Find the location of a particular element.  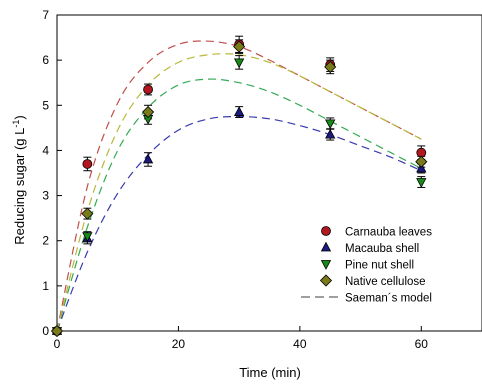

x-axis-label: Time (min) is located at coordinates (270, 372).